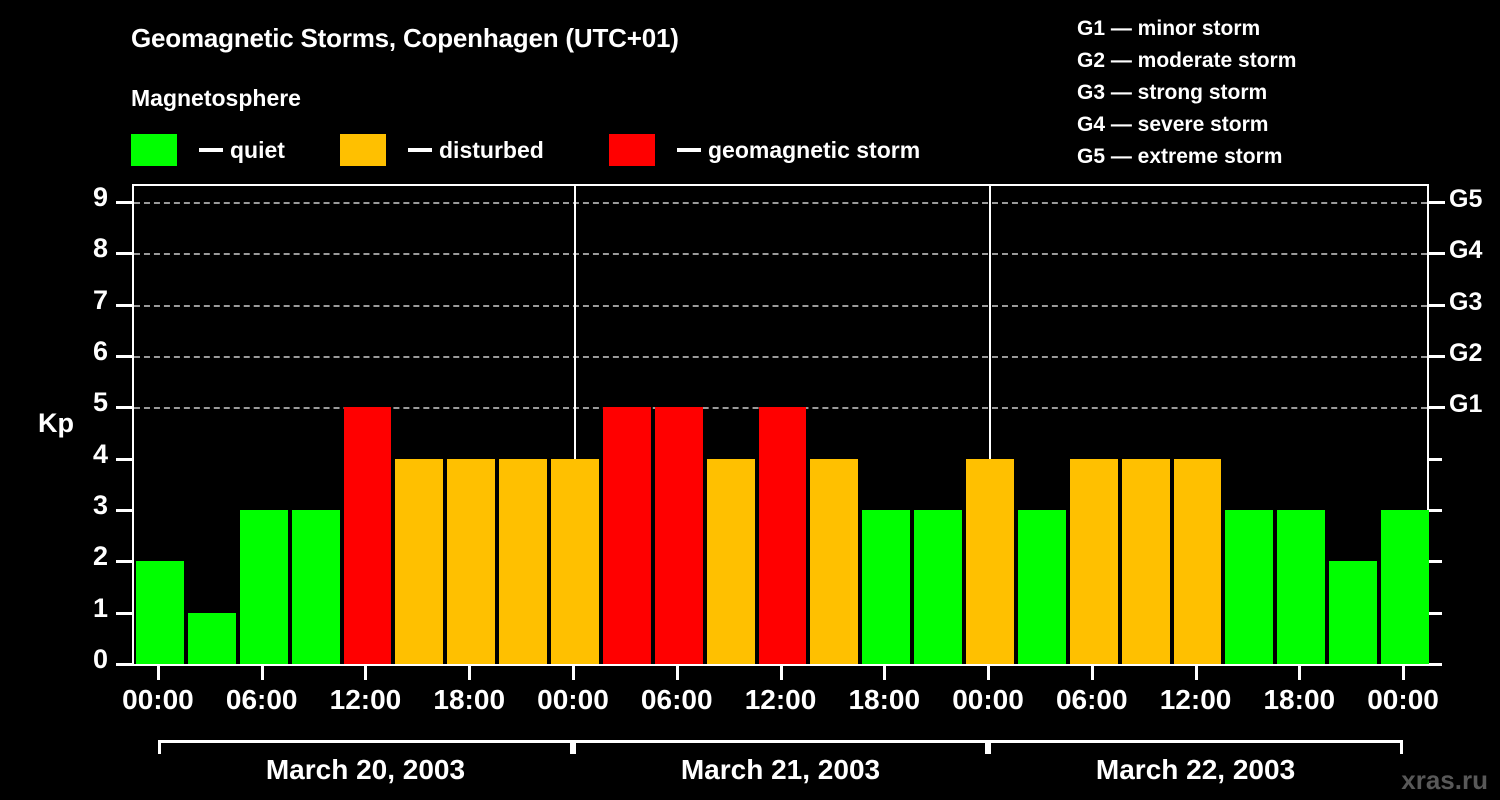  Describe the element at coordinates (100, 248) in the screenshot. I see `y-tick-label: 8` at that location.